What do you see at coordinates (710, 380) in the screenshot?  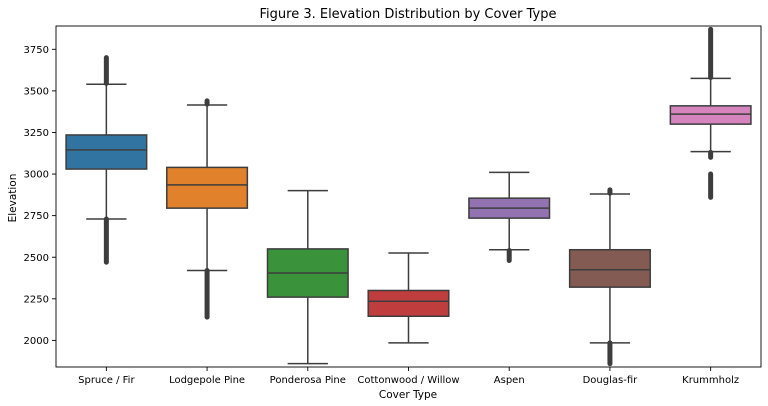 I see `x-tick-label: Krummholz` at bounding box center [710, 380].